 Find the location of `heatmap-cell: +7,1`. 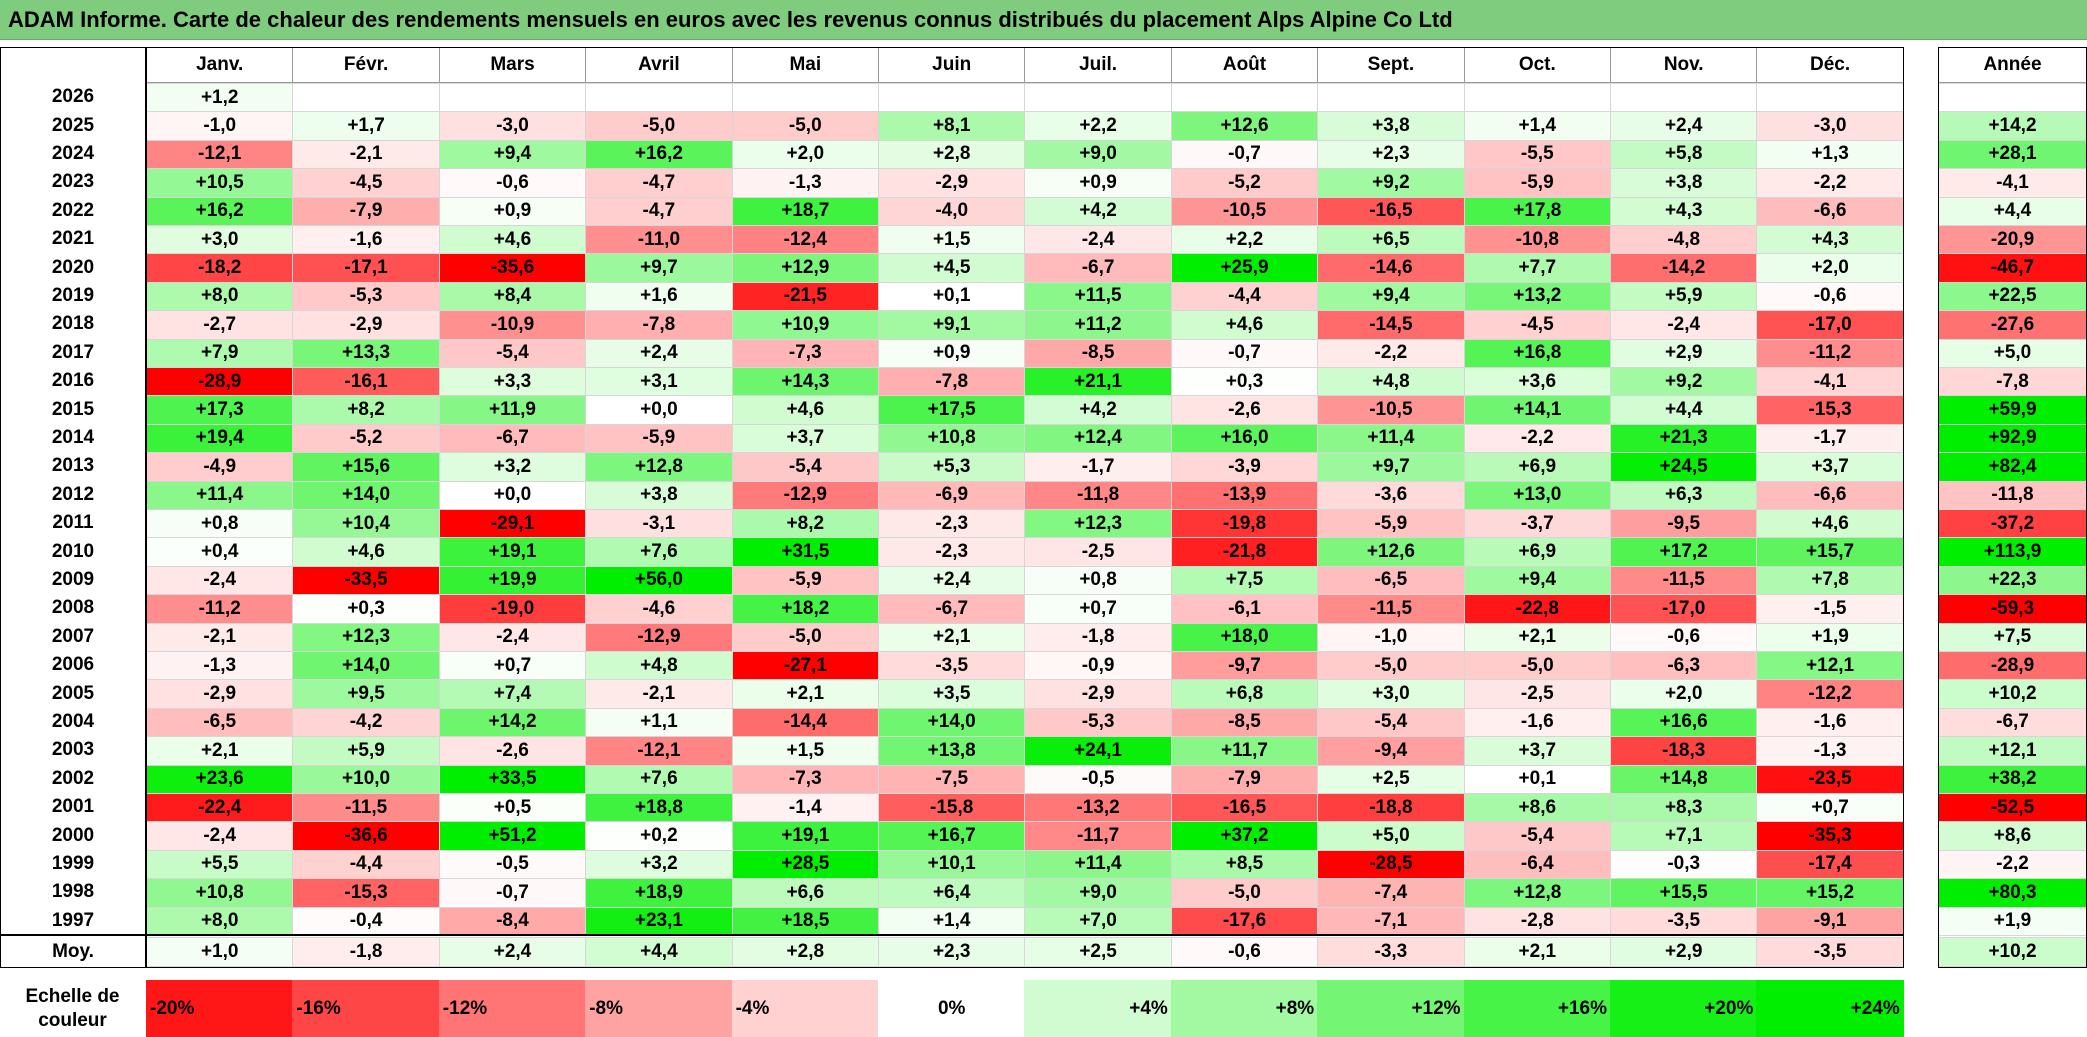

heatmap-cell: +7,1 is located at coordinates (1684, 836).